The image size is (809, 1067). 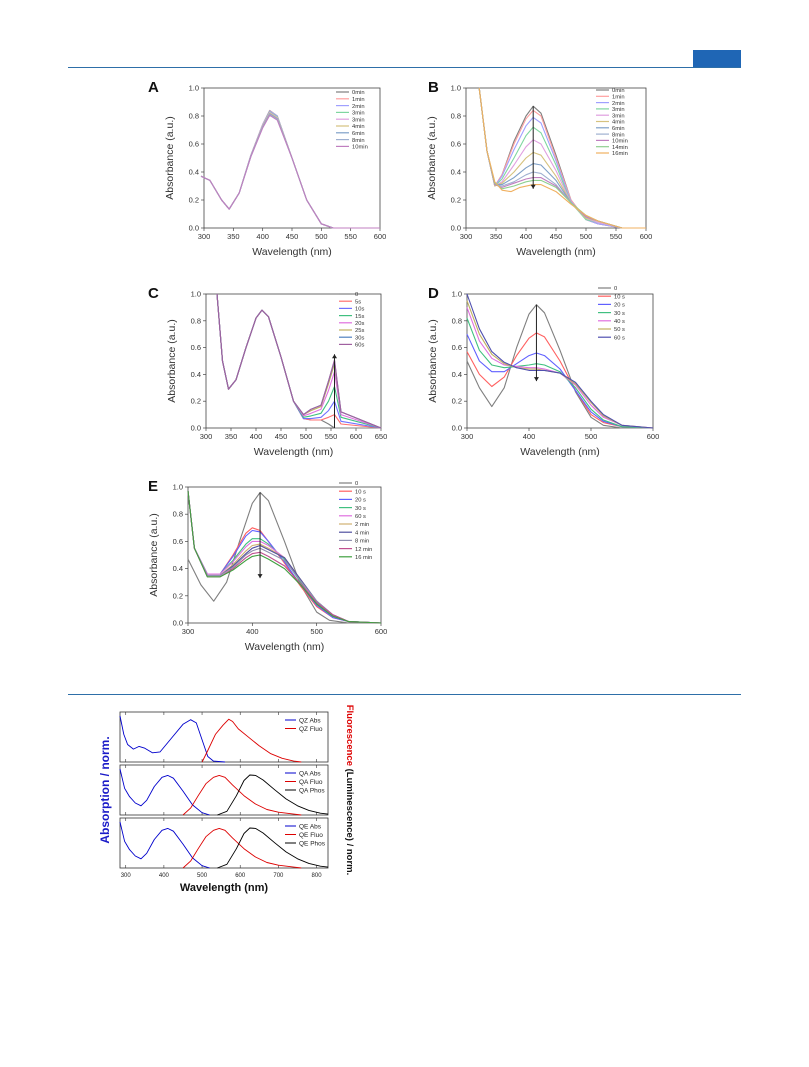 What do you see at coordinates (619, 322) in the screenshot?
I see `panel-d-legend-label: 40 s` at bounding box center [619, 322].